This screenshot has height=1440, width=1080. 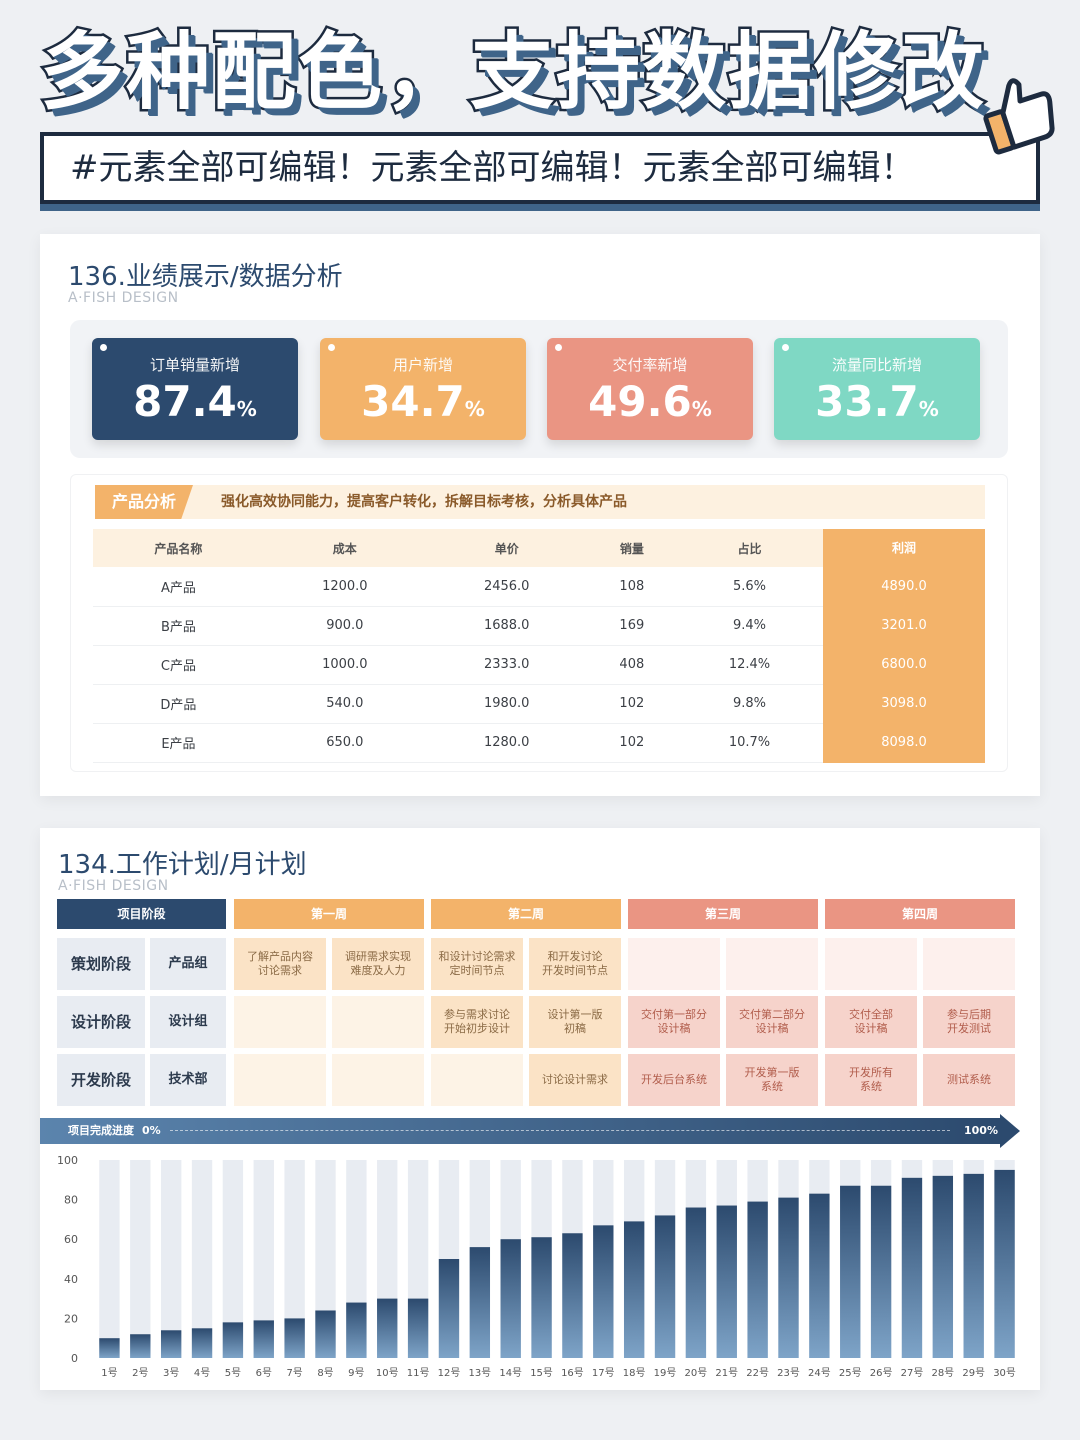 What do you see at coordinates (205, 277) in the screenshot?
I see `card1-title: 136.业绩展示/数据分析` at bounding box center [205, 277].